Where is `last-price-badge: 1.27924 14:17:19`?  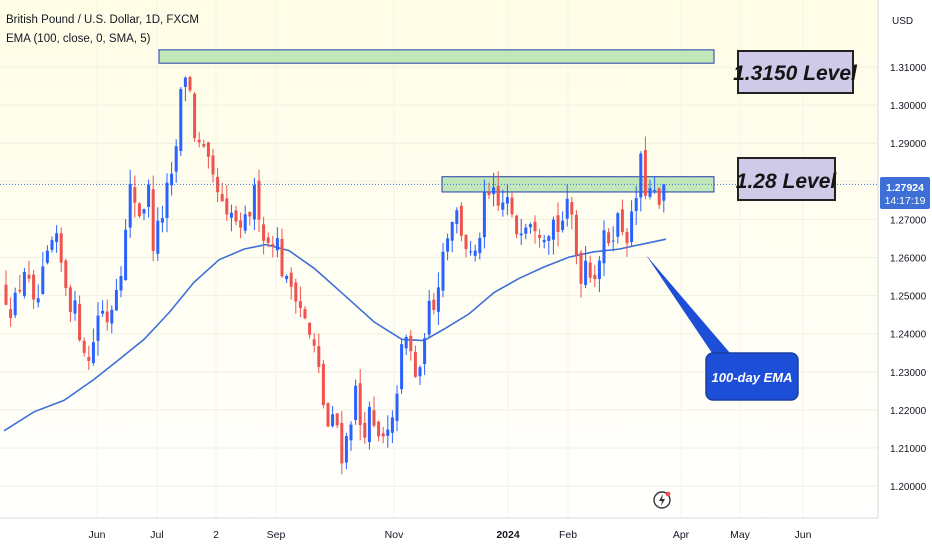 last-price-badge: 1.27924 14:17:19 is located at coordinates (905, 193).